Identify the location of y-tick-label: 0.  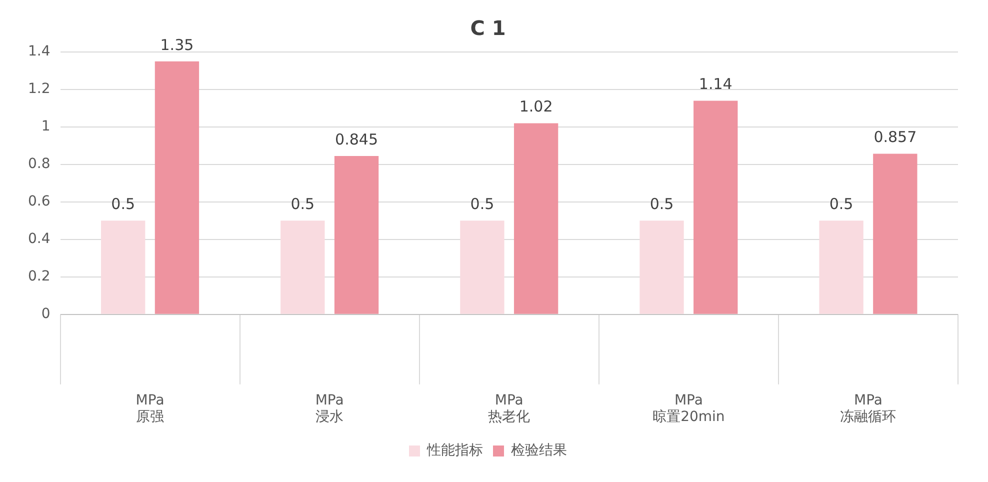
(45, 314).